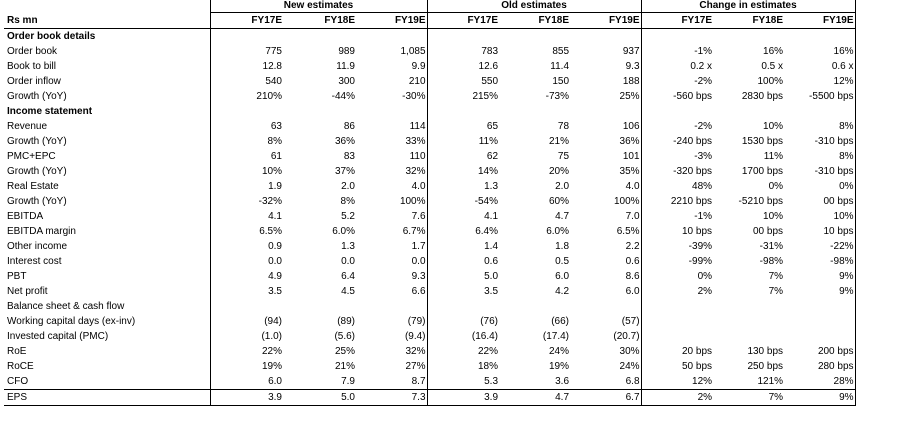 This screenshot has height=442, width=903. Describe the element at coordinates (33, 186) in the screenshot. I see `row-label: Real Estate` at that location.